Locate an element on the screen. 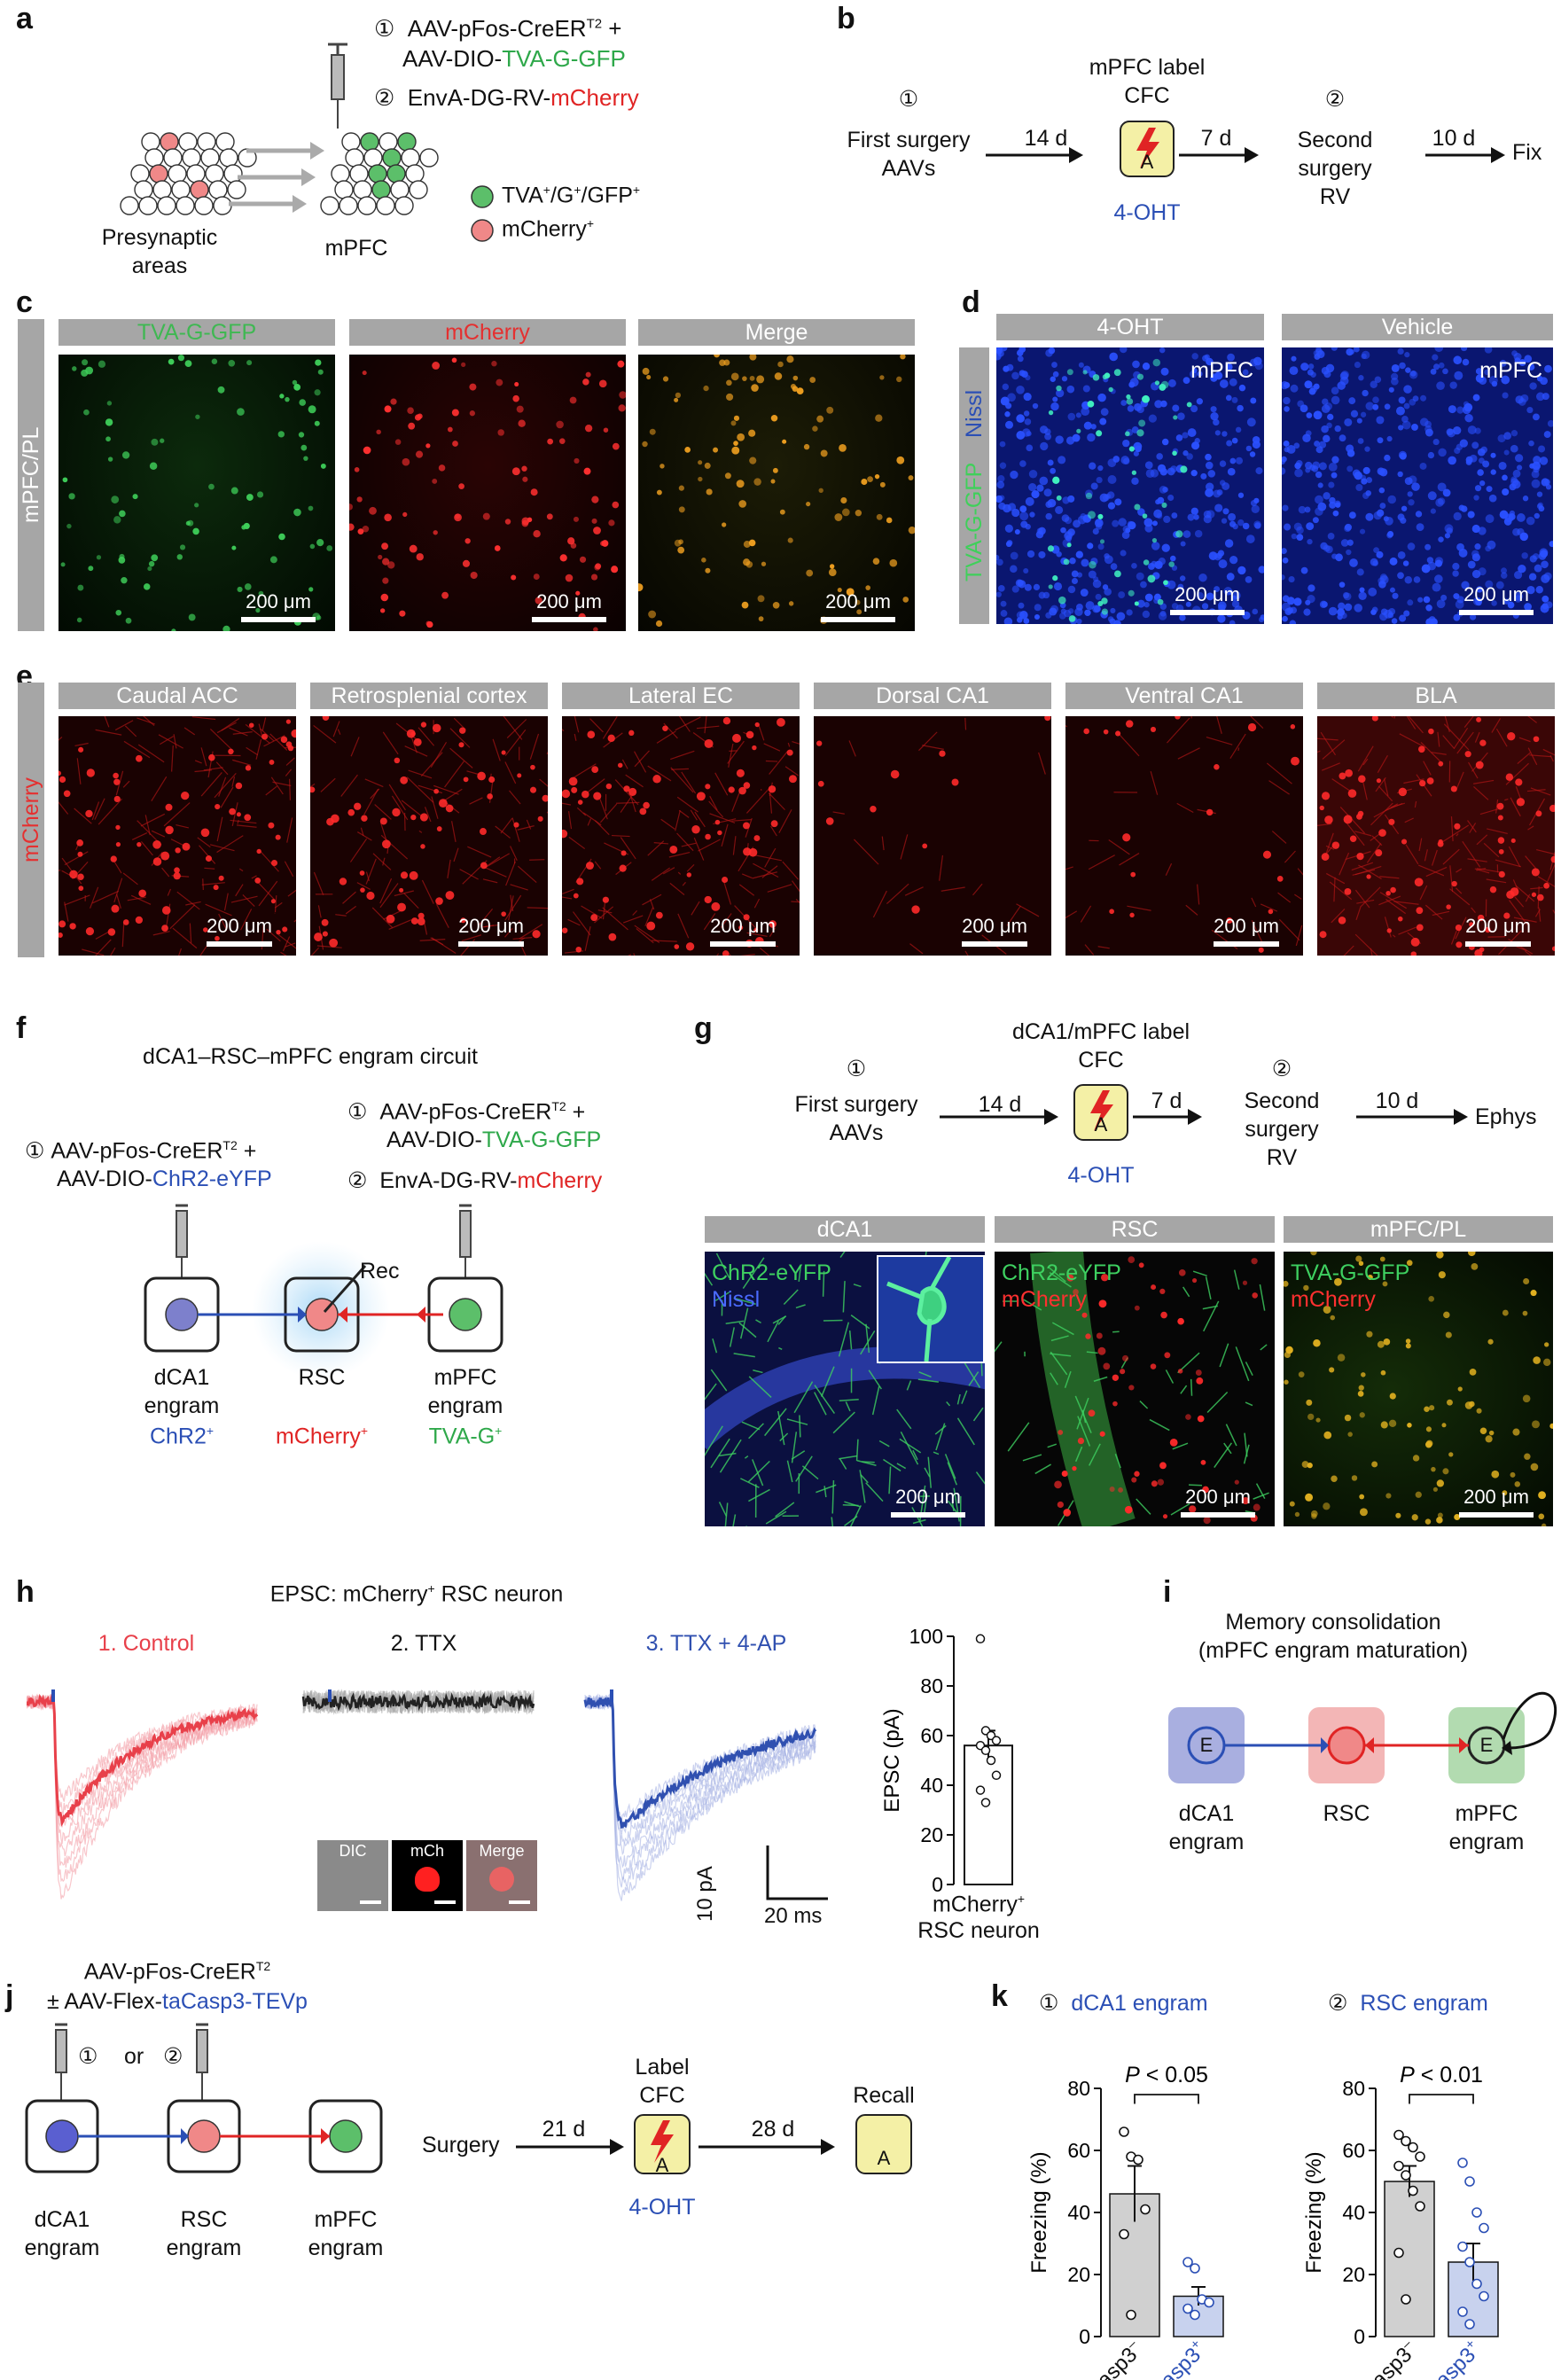 The width and height of the screenshot is (1561, 2380). g-first-surgery: First surgery is located at coordinates (856, 1104).